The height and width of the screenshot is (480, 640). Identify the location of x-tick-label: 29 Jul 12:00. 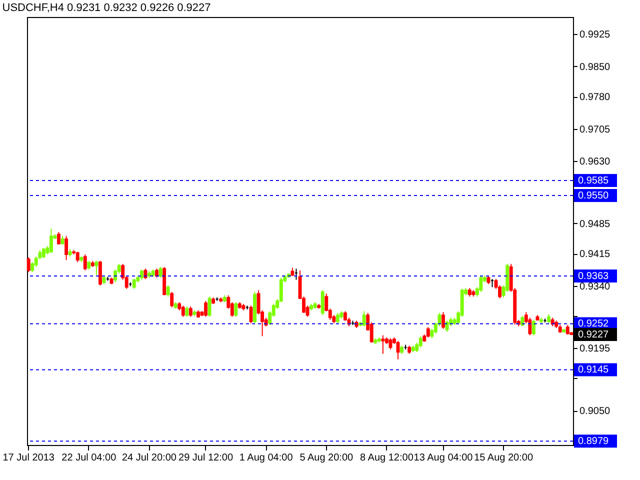
(206, 458).